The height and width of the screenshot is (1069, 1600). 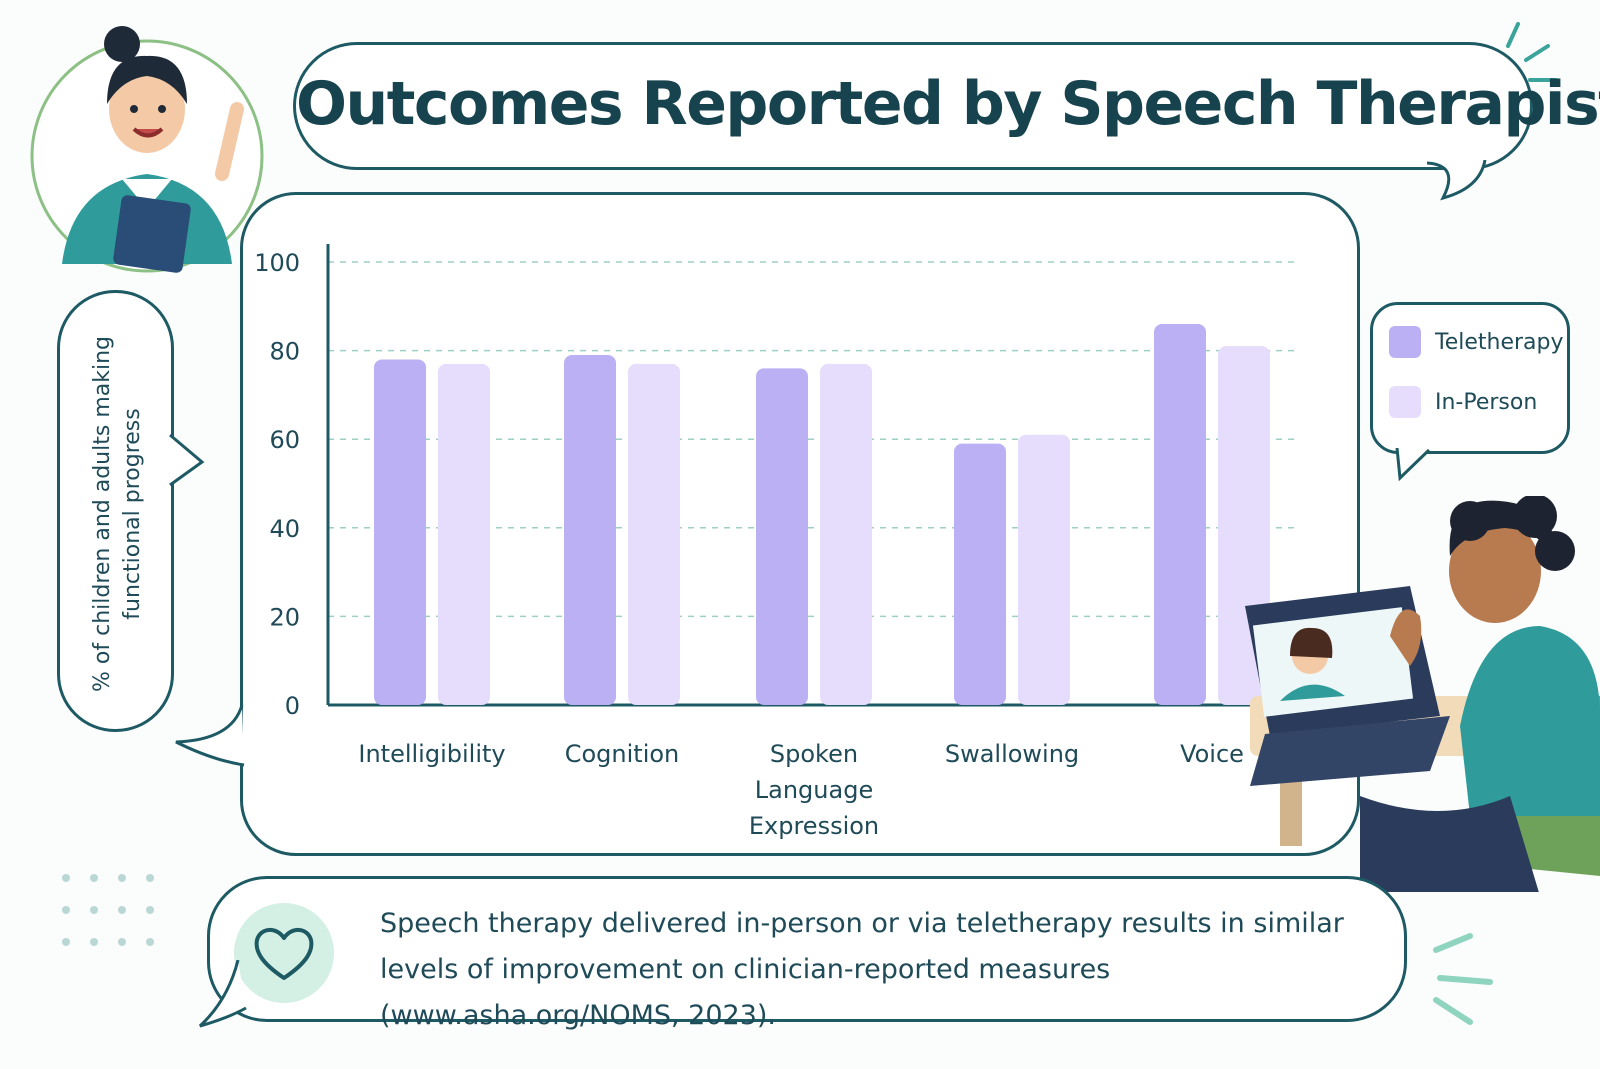 I want to click on legend-item-in-person: In-Person, so click(x=1463, y=402).